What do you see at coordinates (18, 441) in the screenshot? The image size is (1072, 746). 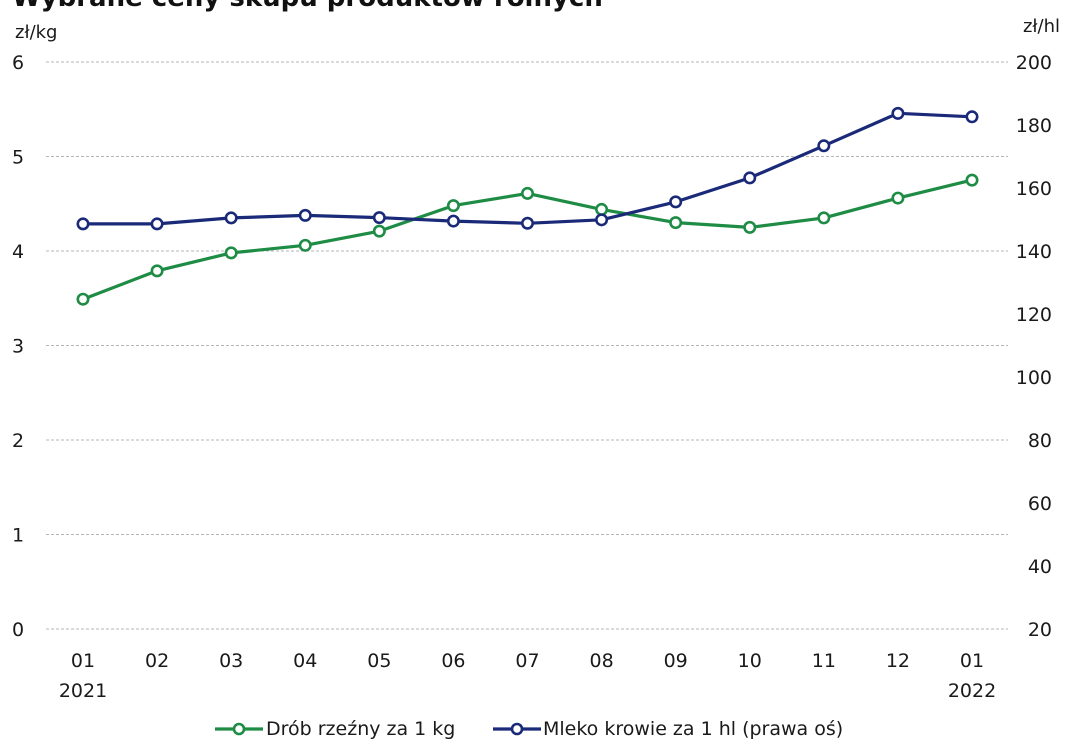 I see `left-axis-tick-label: 2` at bounding box center [18, 441].